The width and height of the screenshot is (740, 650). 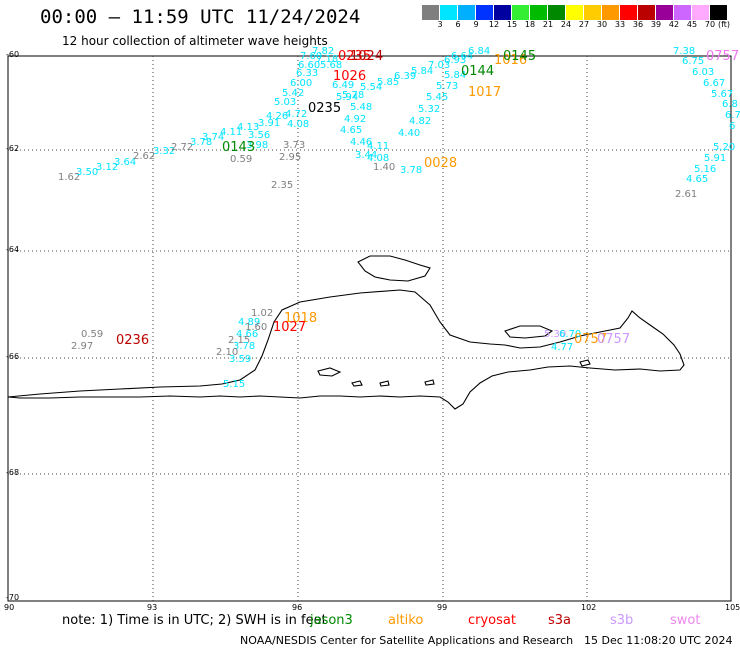 What do you see at coordinates (256, 327) in the screenshot?
I see `wave-height-value: 1.60` at bounding box center [256, 327].